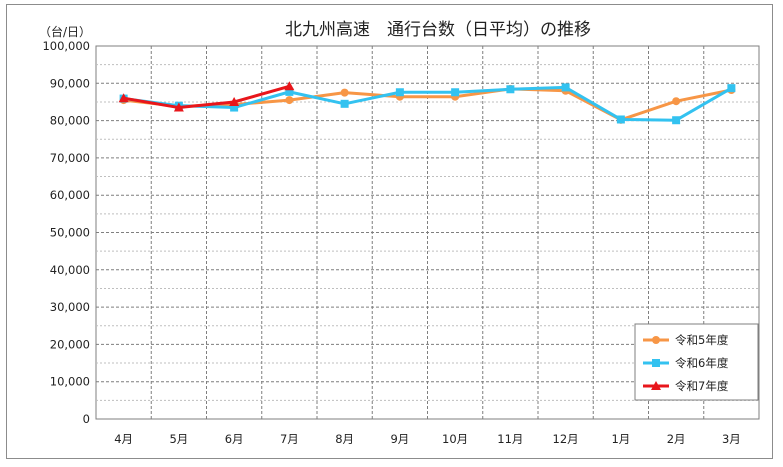 The height and width of the screenshot is (467, 783). What do you see at coordinates (70, 382) in the screenshot?
I see `y-tick-label: 10,000` at bounding box center [70, 382].